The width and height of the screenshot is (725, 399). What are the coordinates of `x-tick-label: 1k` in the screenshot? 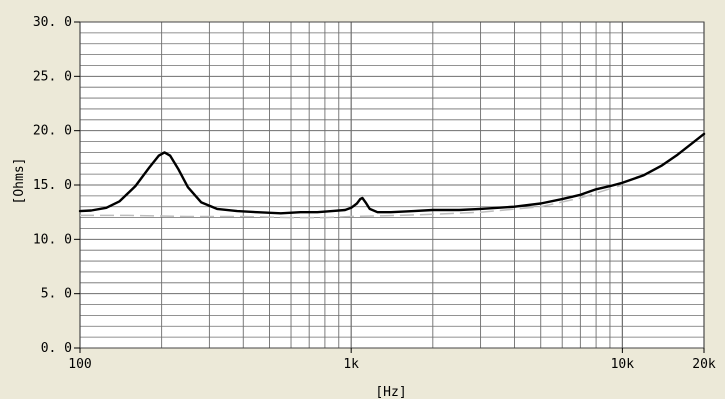 It's located at (351, 364).